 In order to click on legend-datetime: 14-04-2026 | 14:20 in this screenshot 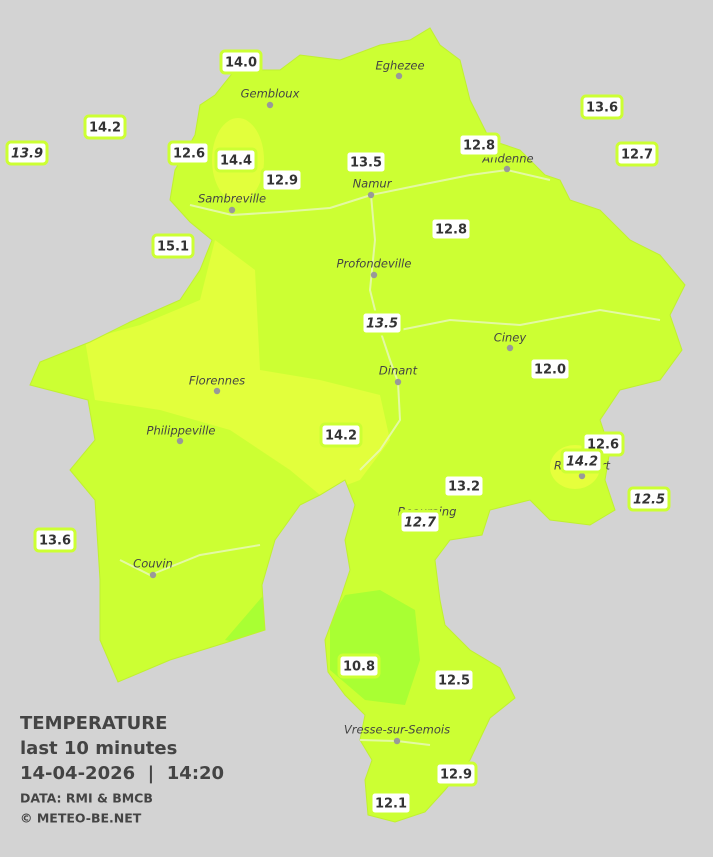, I will do `click(122, 773)`.